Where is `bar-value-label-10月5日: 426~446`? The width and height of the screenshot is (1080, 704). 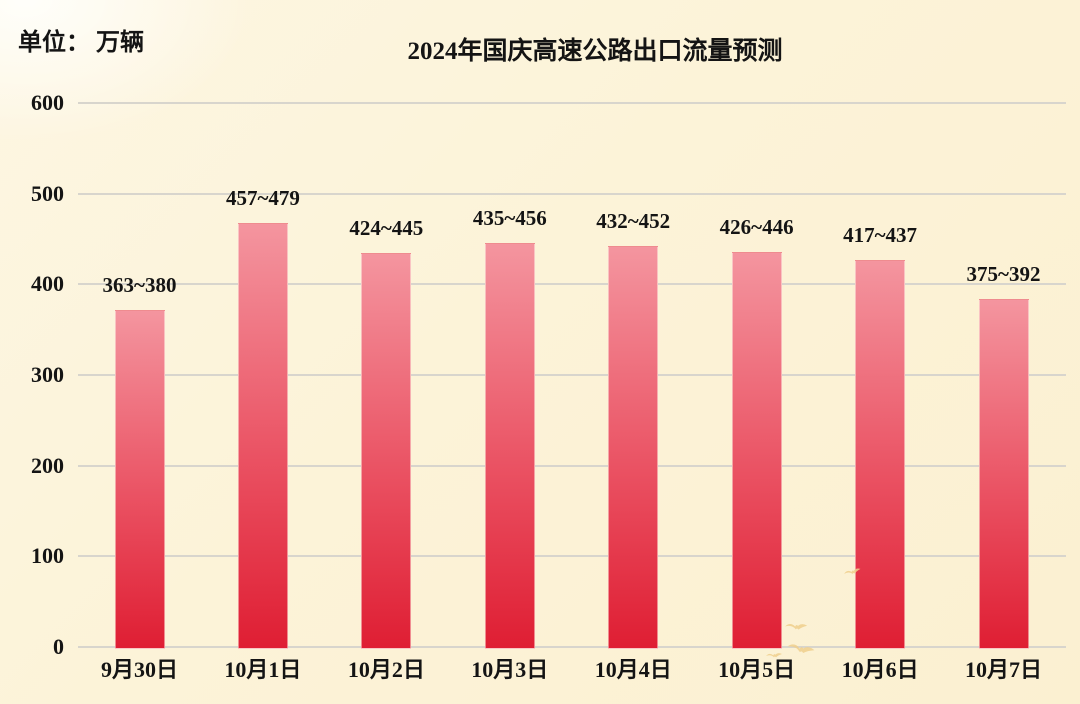 bar-value-label-10月5日: 426~446 is located at coordinates (756, 226).